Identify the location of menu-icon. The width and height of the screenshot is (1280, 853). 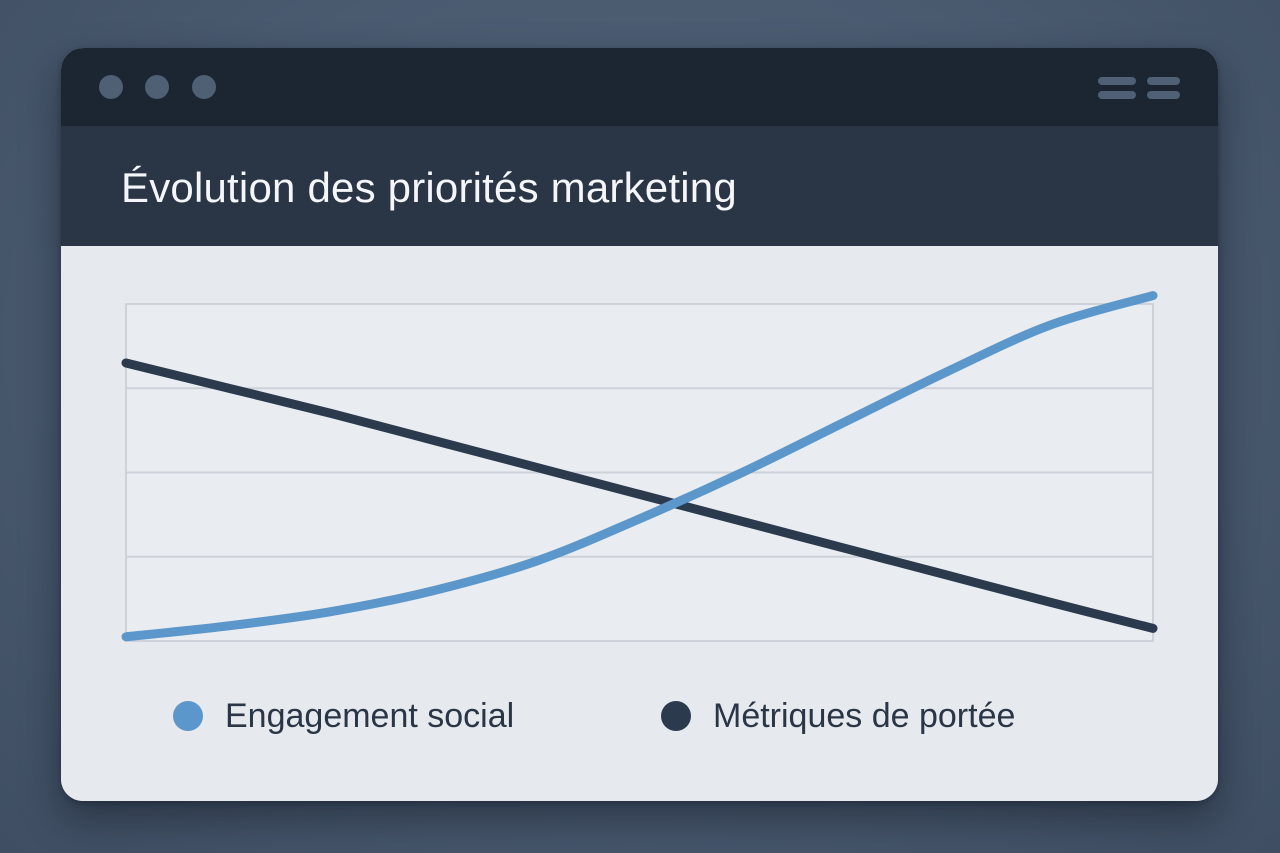
(1139, 88).